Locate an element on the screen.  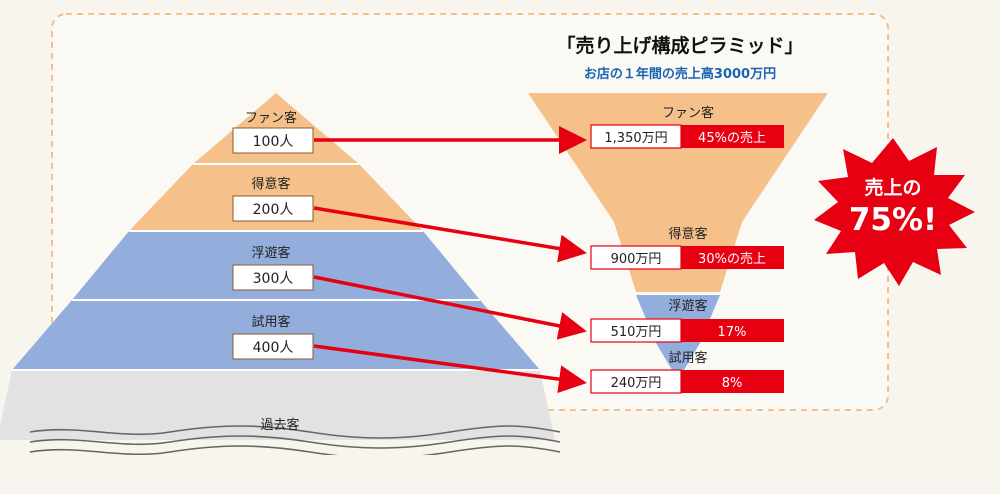
arrow-trial is located at coordinates (450, 369).